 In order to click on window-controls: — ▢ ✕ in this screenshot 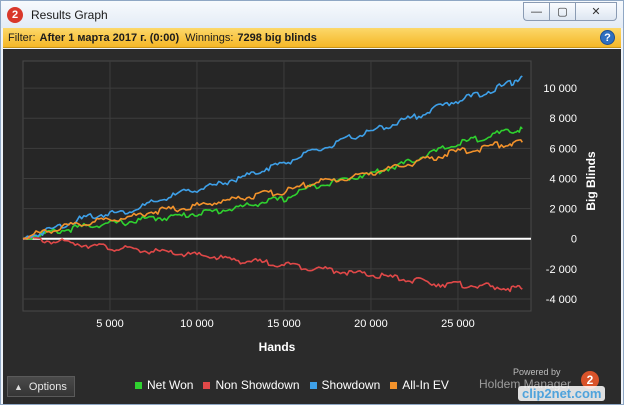, I will do `click(570, 11)`.